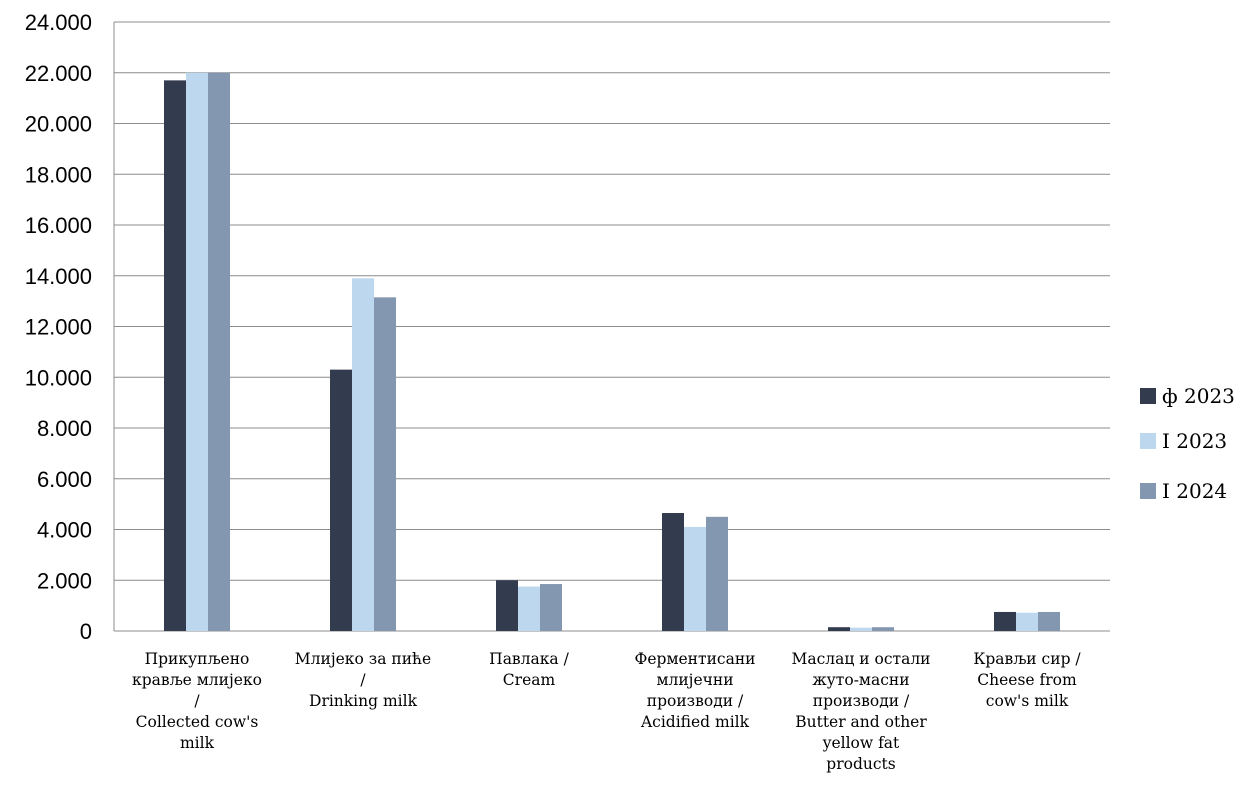  I want to click on legend: ф 2023 I 2023 I 2024, so click(1187, 443).